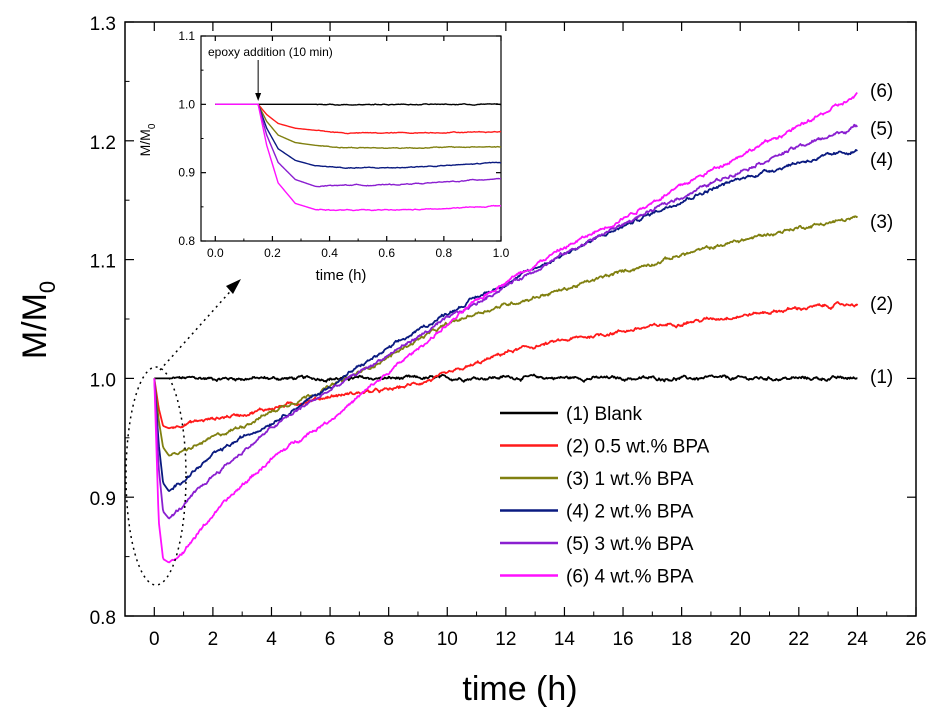 Image resolution: width=944 pixels, height=711 pixels. What do you see at coordinates (215, 253) in the screenshot?
I see `x-tick-label: 0.0` at bounding box center [215, 253].